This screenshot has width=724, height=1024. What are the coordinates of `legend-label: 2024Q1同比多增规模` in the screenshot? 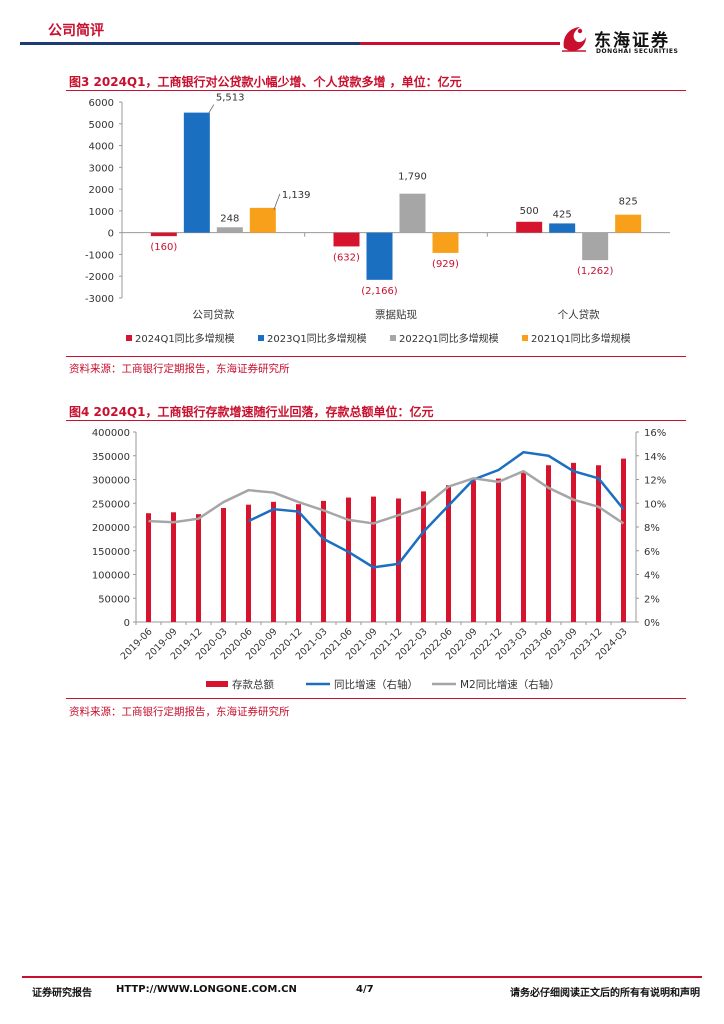 It's located at (185, 338).